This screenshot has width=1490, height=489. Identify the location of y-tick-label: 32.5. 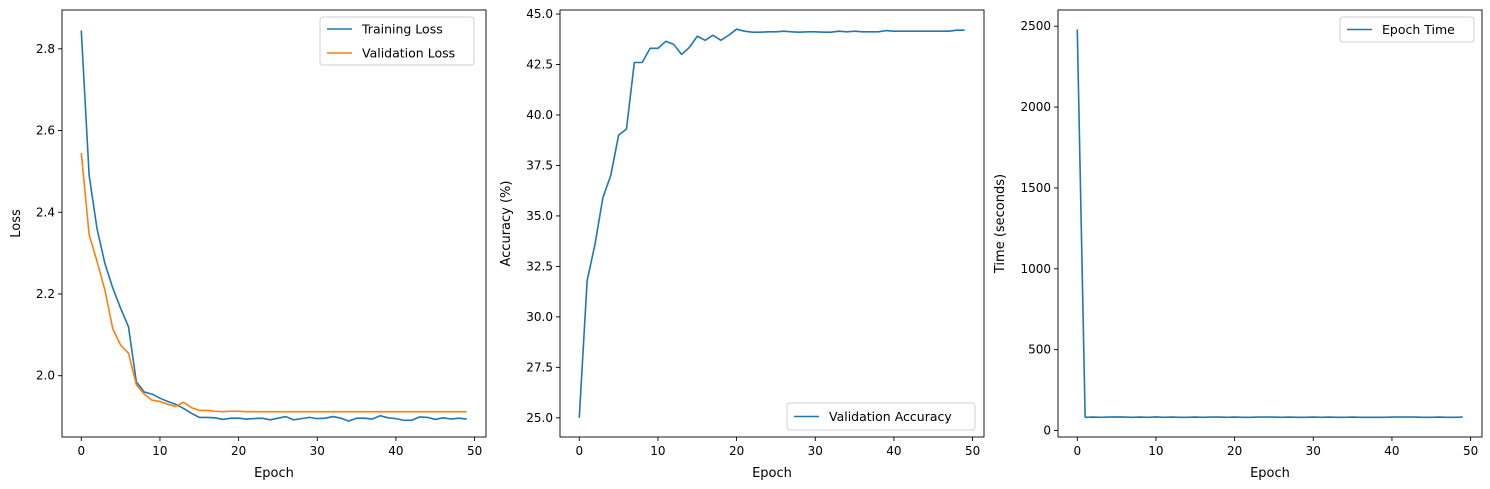
(539, 266).